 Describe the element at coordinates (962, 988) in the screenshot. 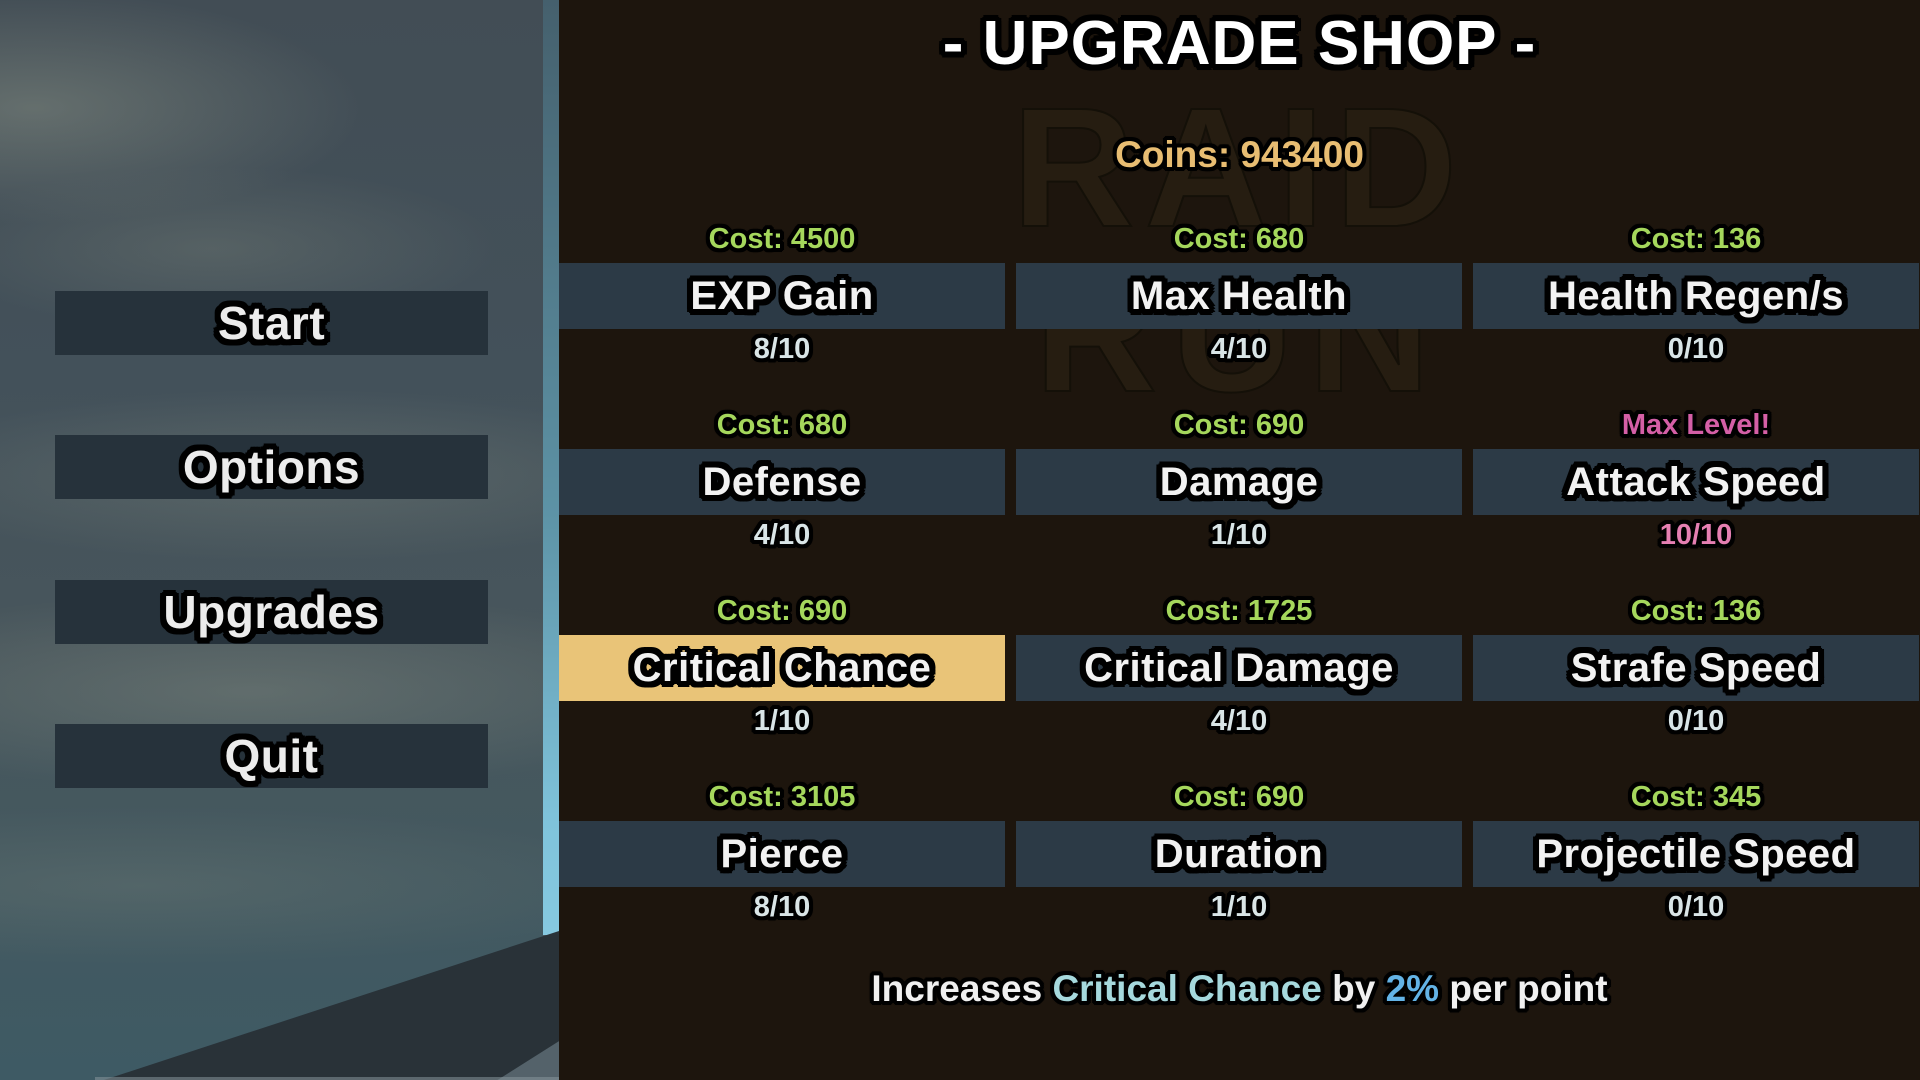

I see `description-prefix: Increases` at that location.